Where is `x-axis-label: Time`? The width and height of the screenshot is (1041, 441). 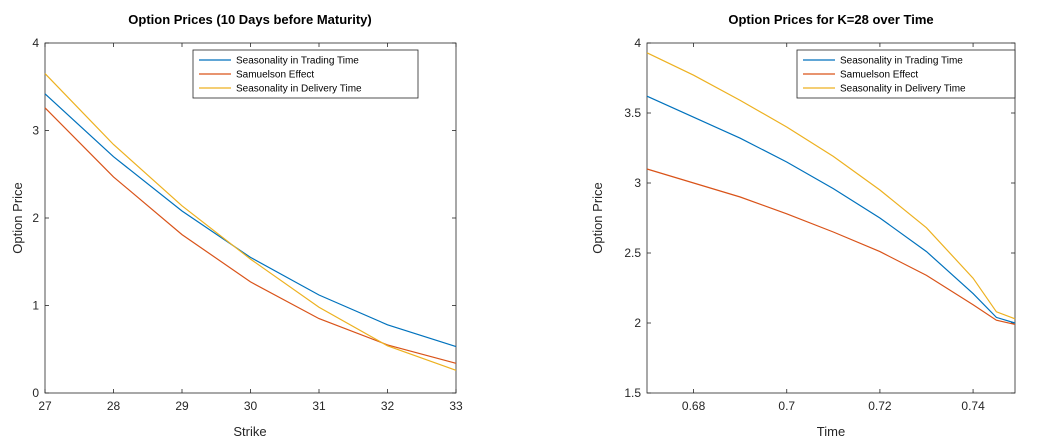 x-axis-label: Time is located at coordinates (831, 431).